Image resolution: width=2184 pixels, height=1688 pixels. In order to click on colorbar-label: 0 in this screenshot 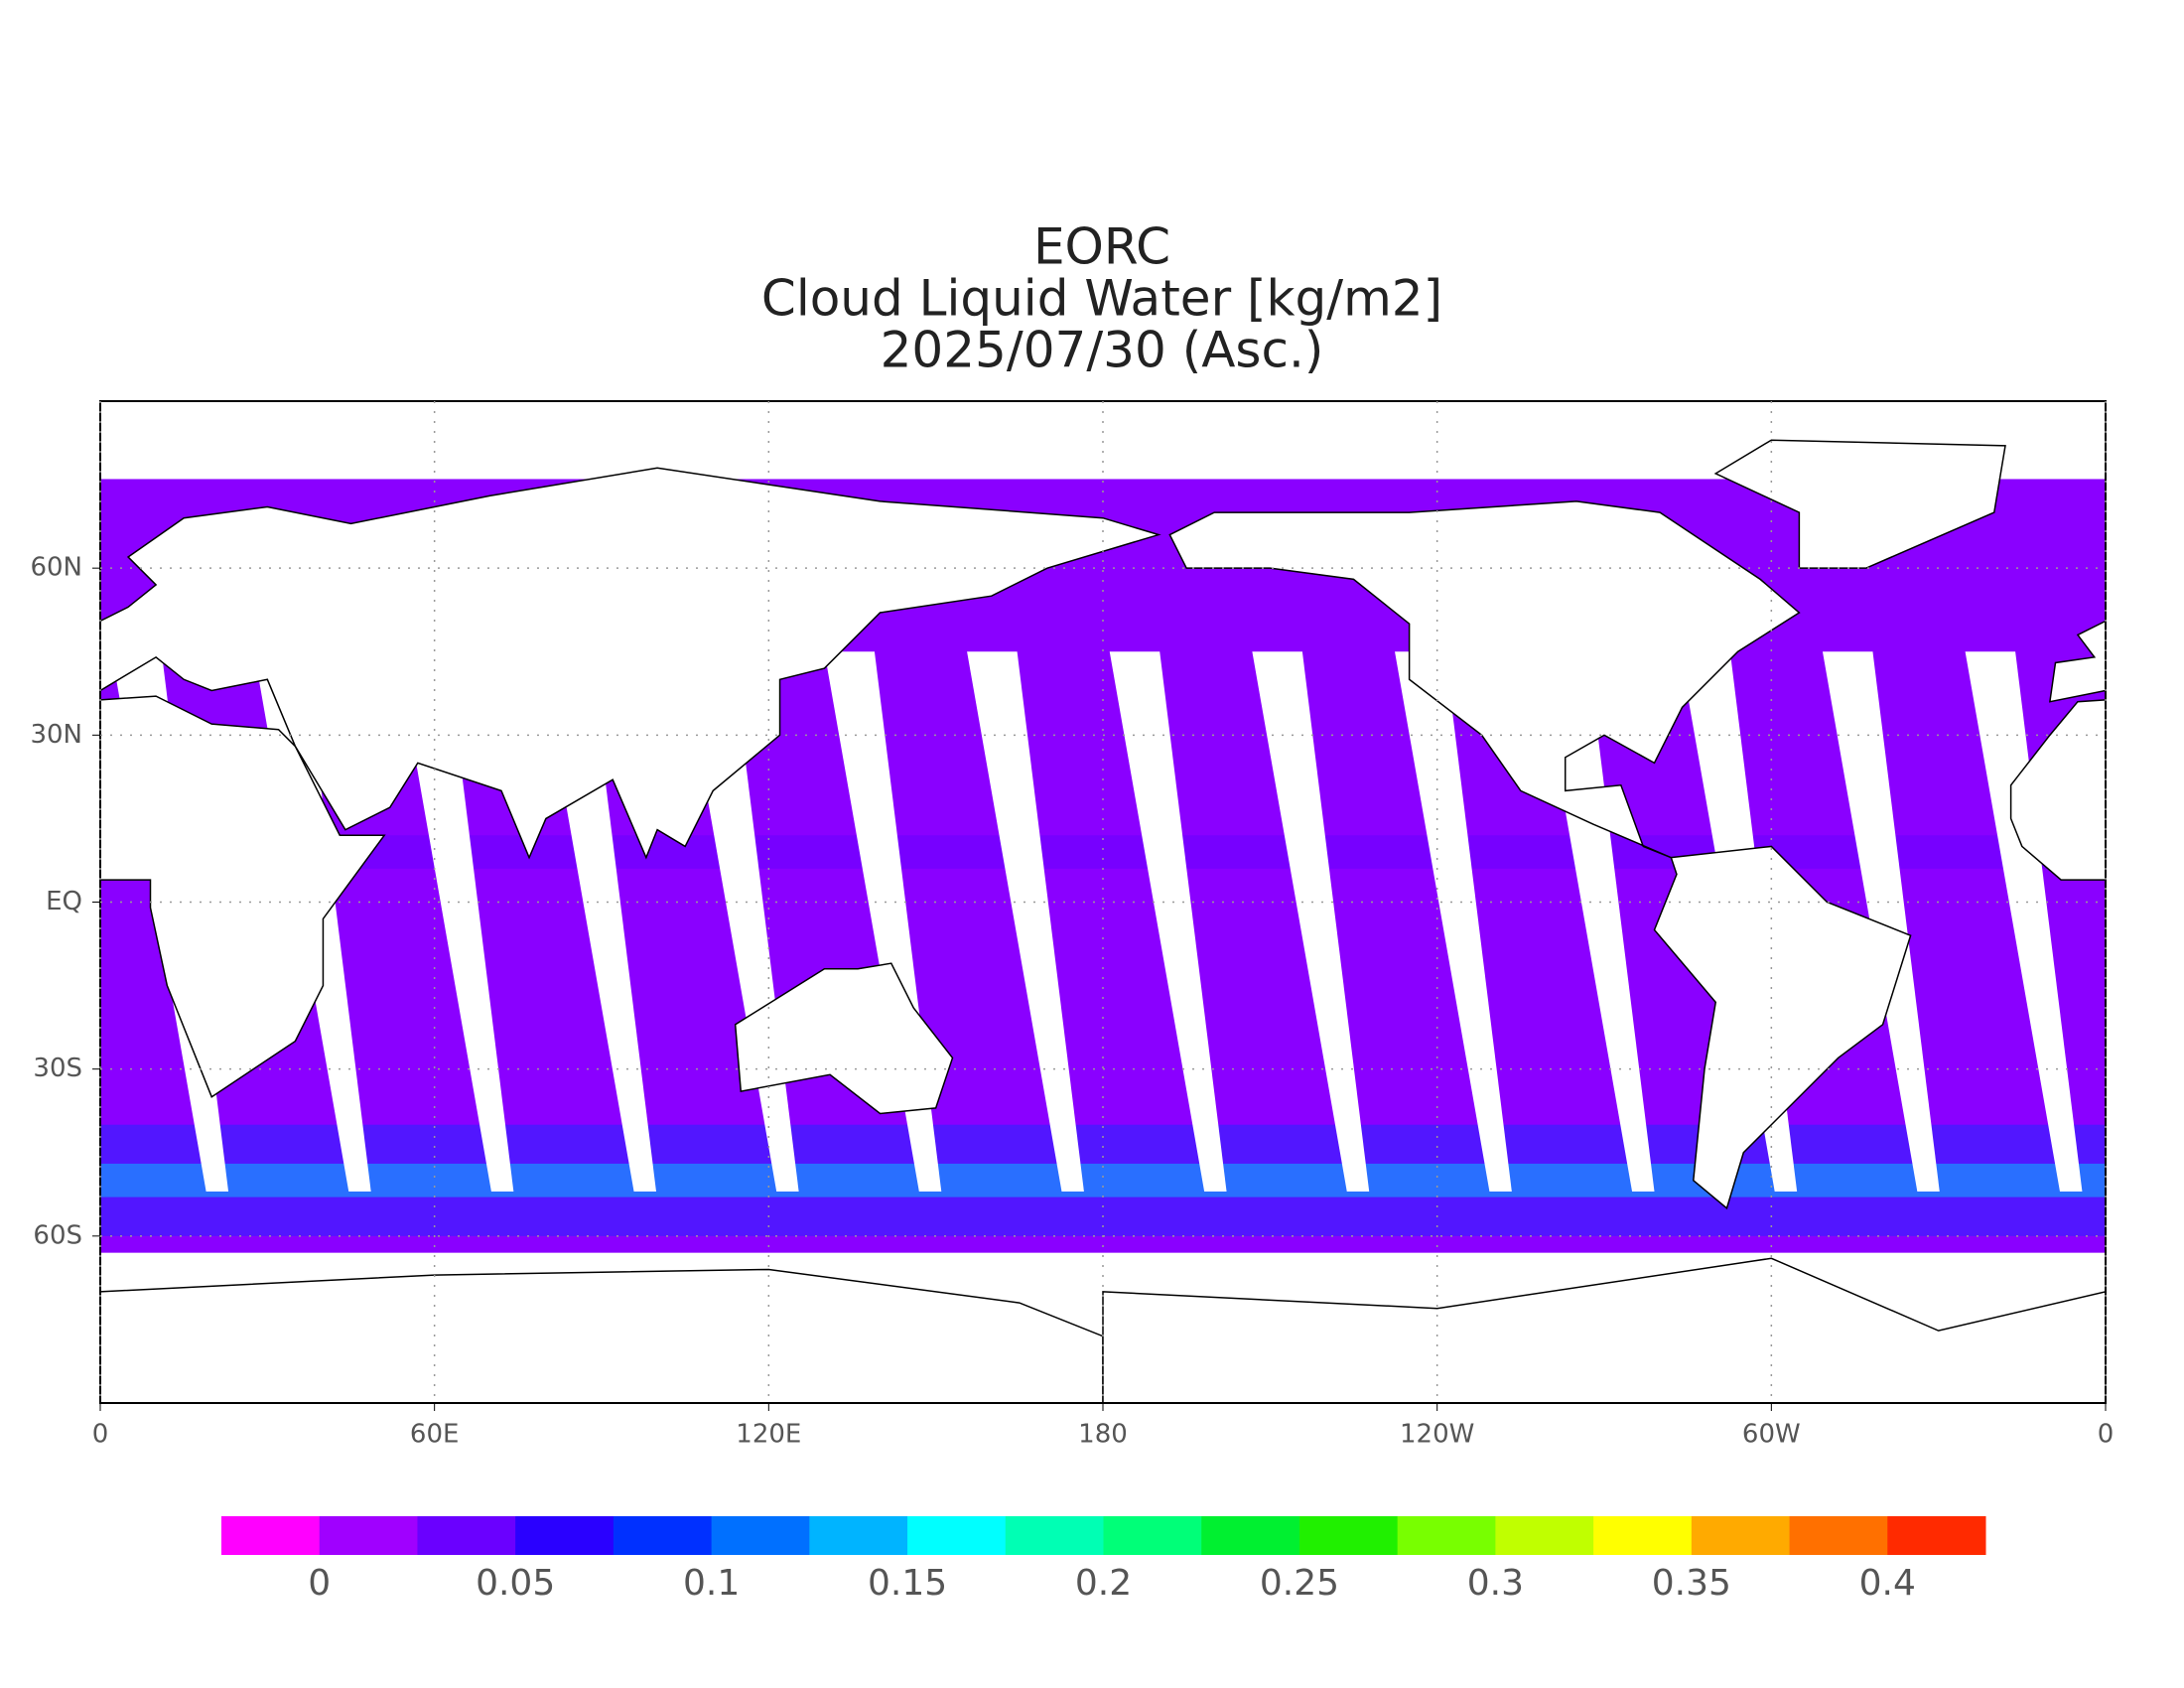, I will do `click(319, 1583)`.